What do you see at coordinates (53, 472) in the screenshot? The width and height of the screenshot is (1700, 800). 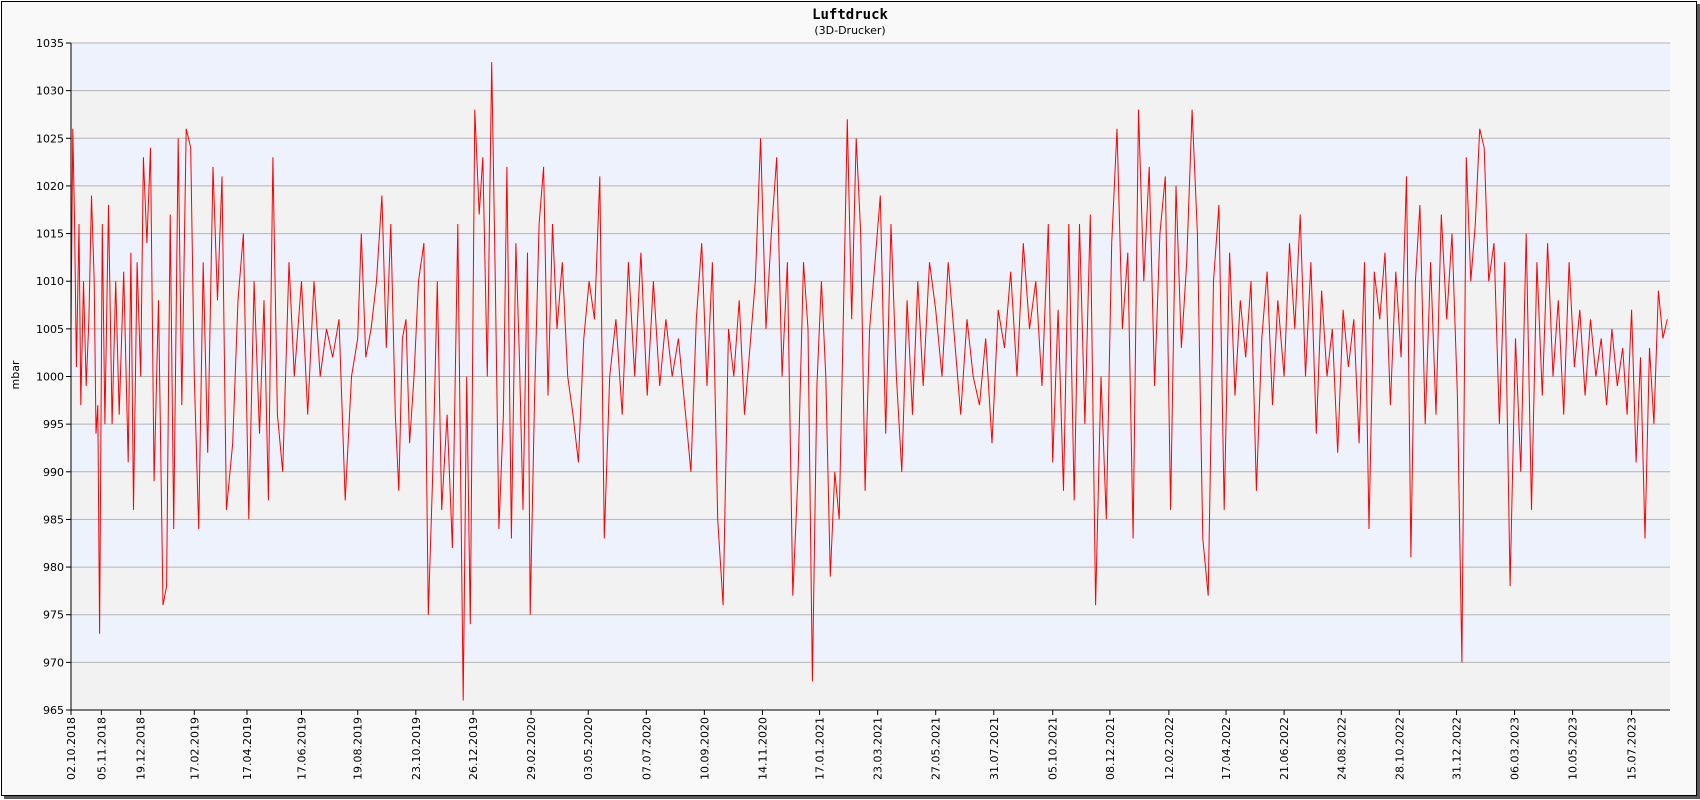 I see `y-tick-label: 990` at bounding box center [53, 472].